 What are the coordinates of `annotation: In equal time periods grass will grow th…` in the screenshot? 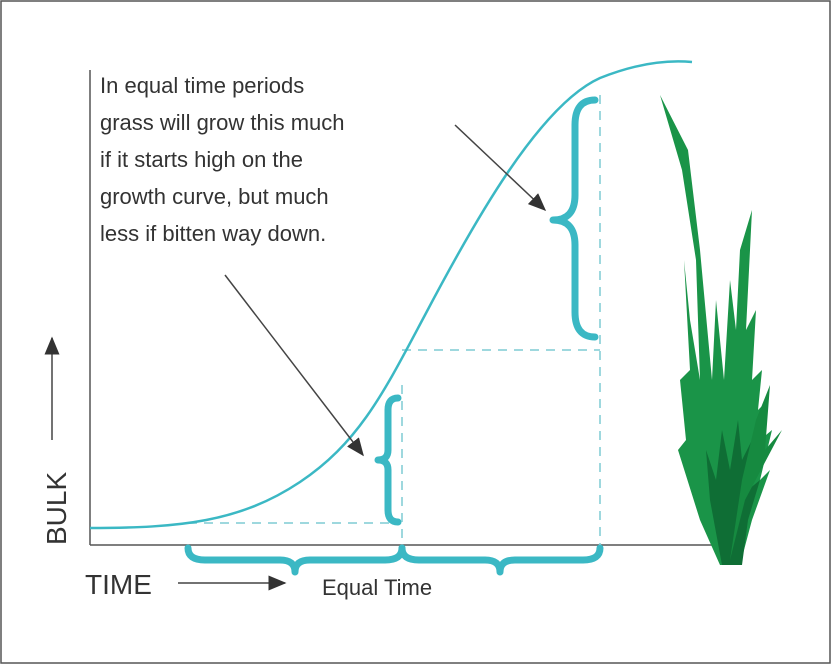 It's located at (222, 159).